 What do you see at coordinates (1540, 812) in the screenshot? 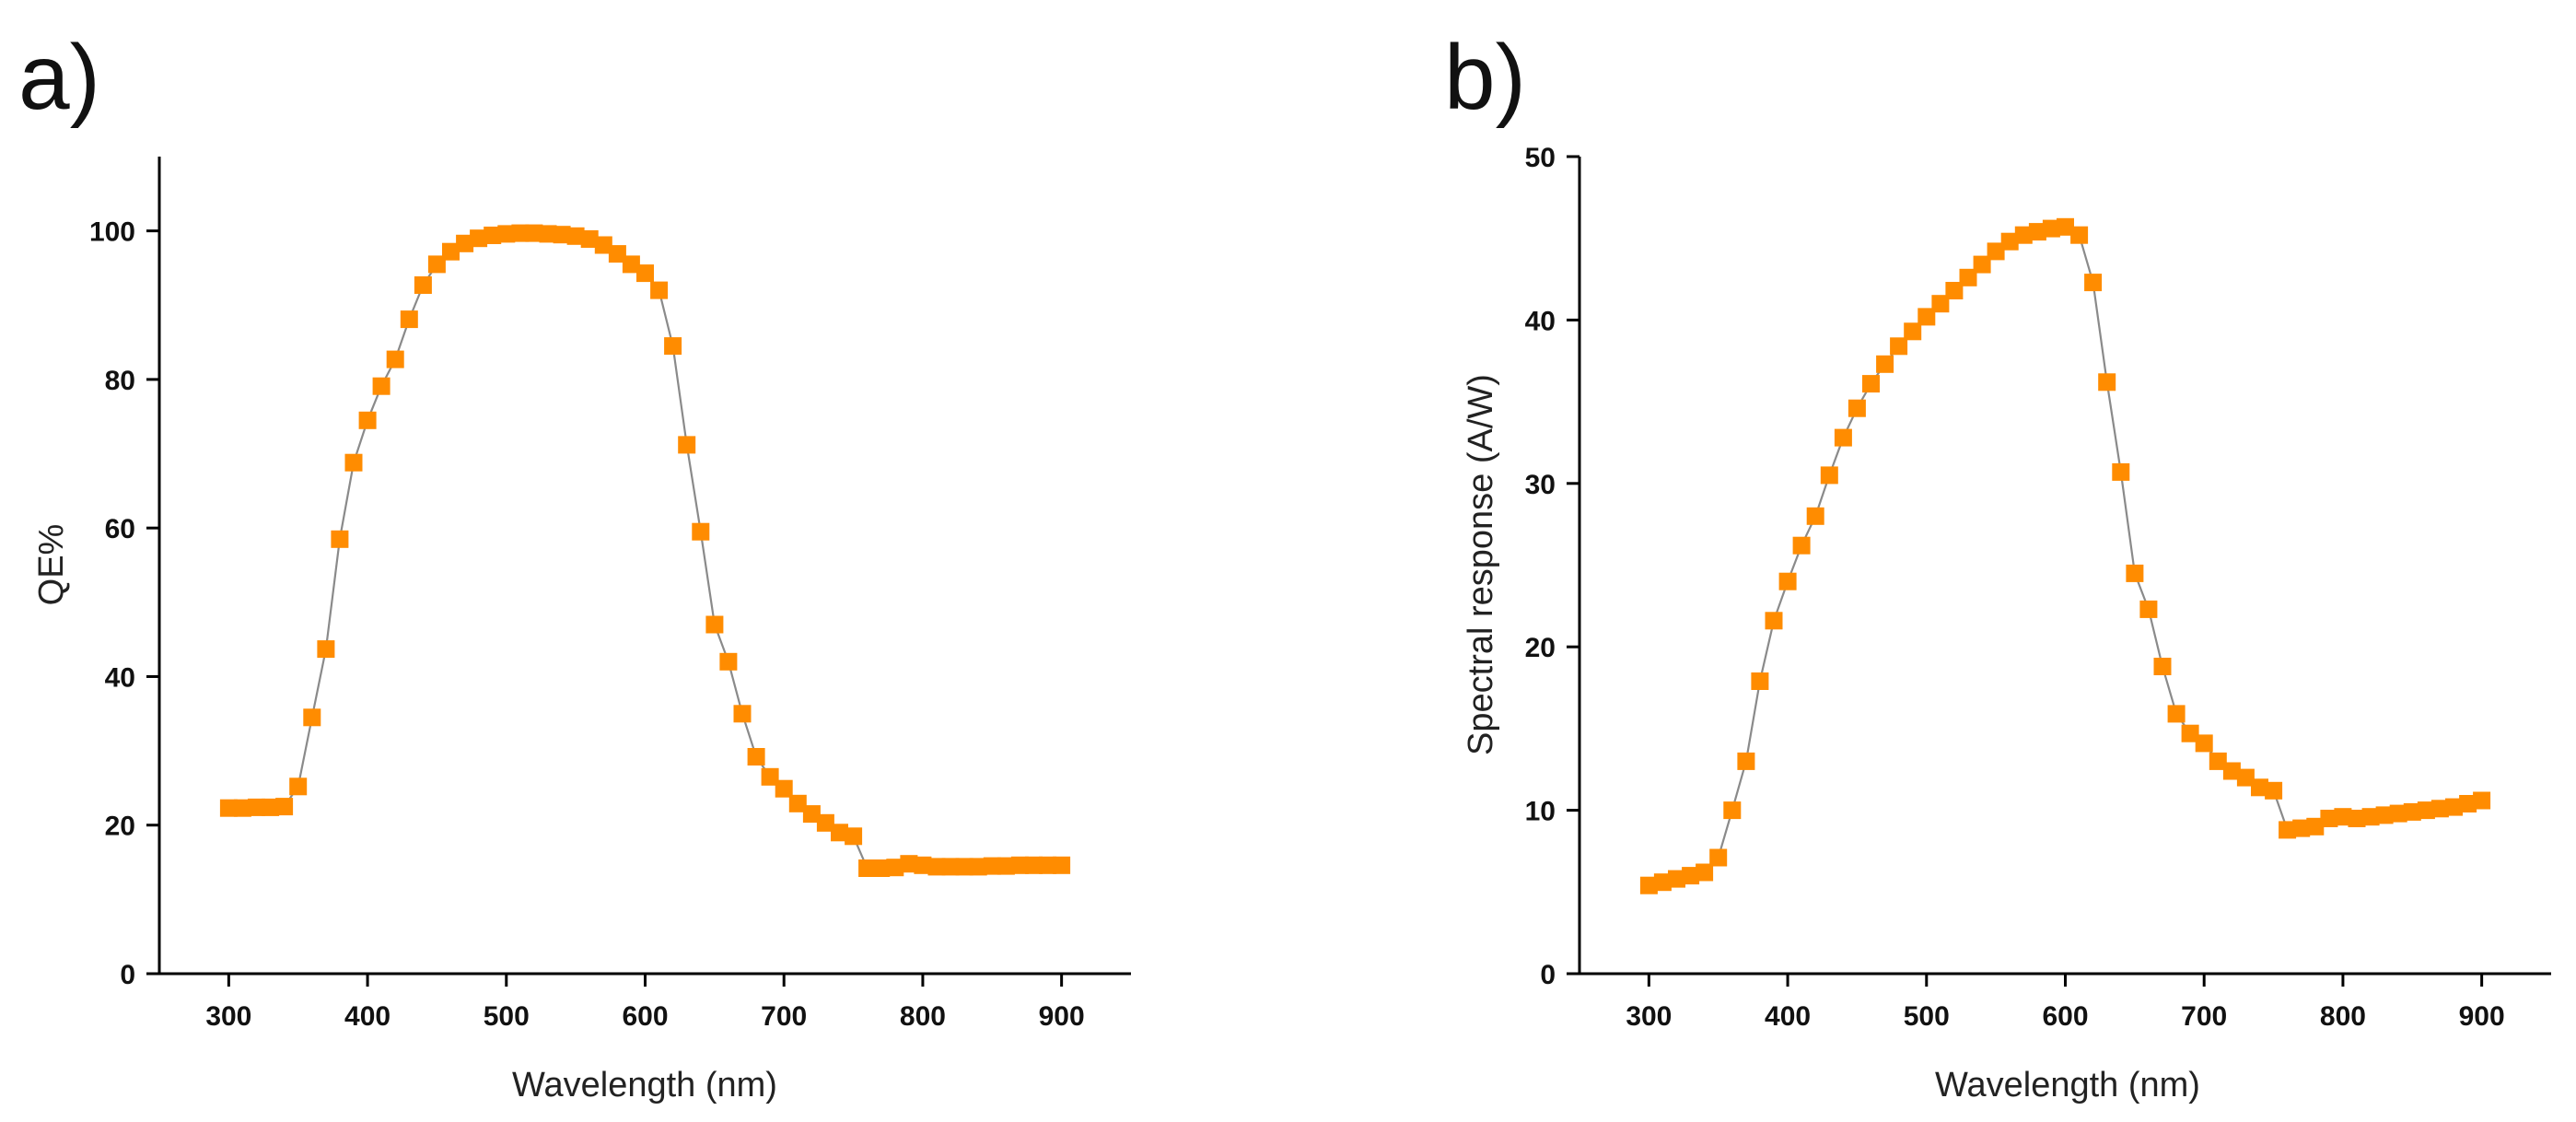
I see `y-tick-label-10: 10` at bounding box center [1540, 812].